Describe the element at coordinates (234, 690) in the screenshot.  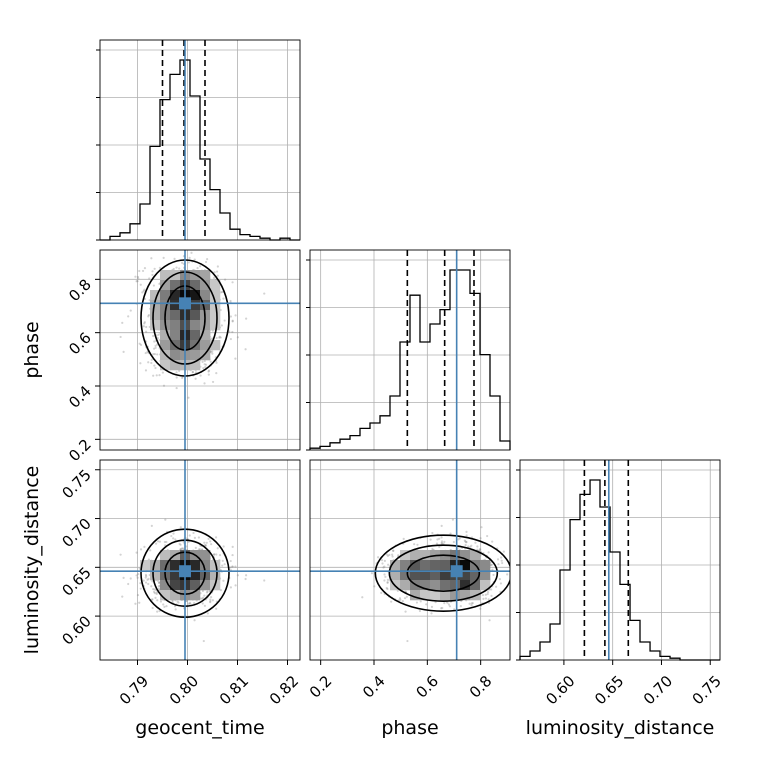
I see `xtick-label-geocent_time-2: 0.81` at that location.